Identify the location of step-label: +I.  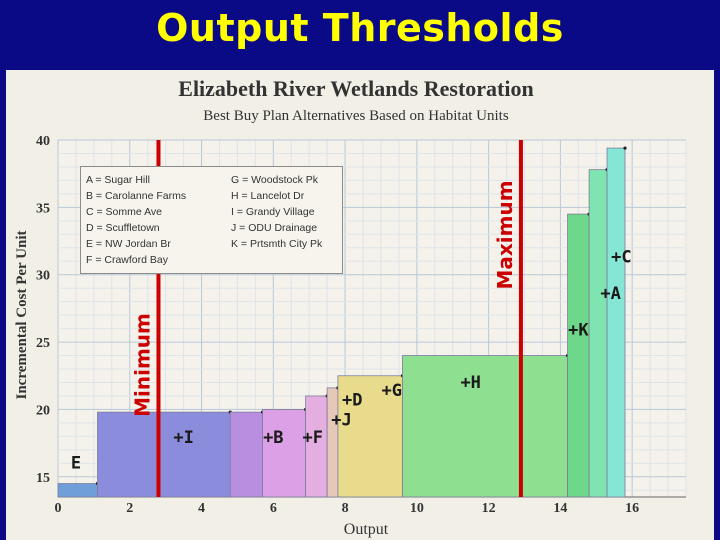
(183, 438).